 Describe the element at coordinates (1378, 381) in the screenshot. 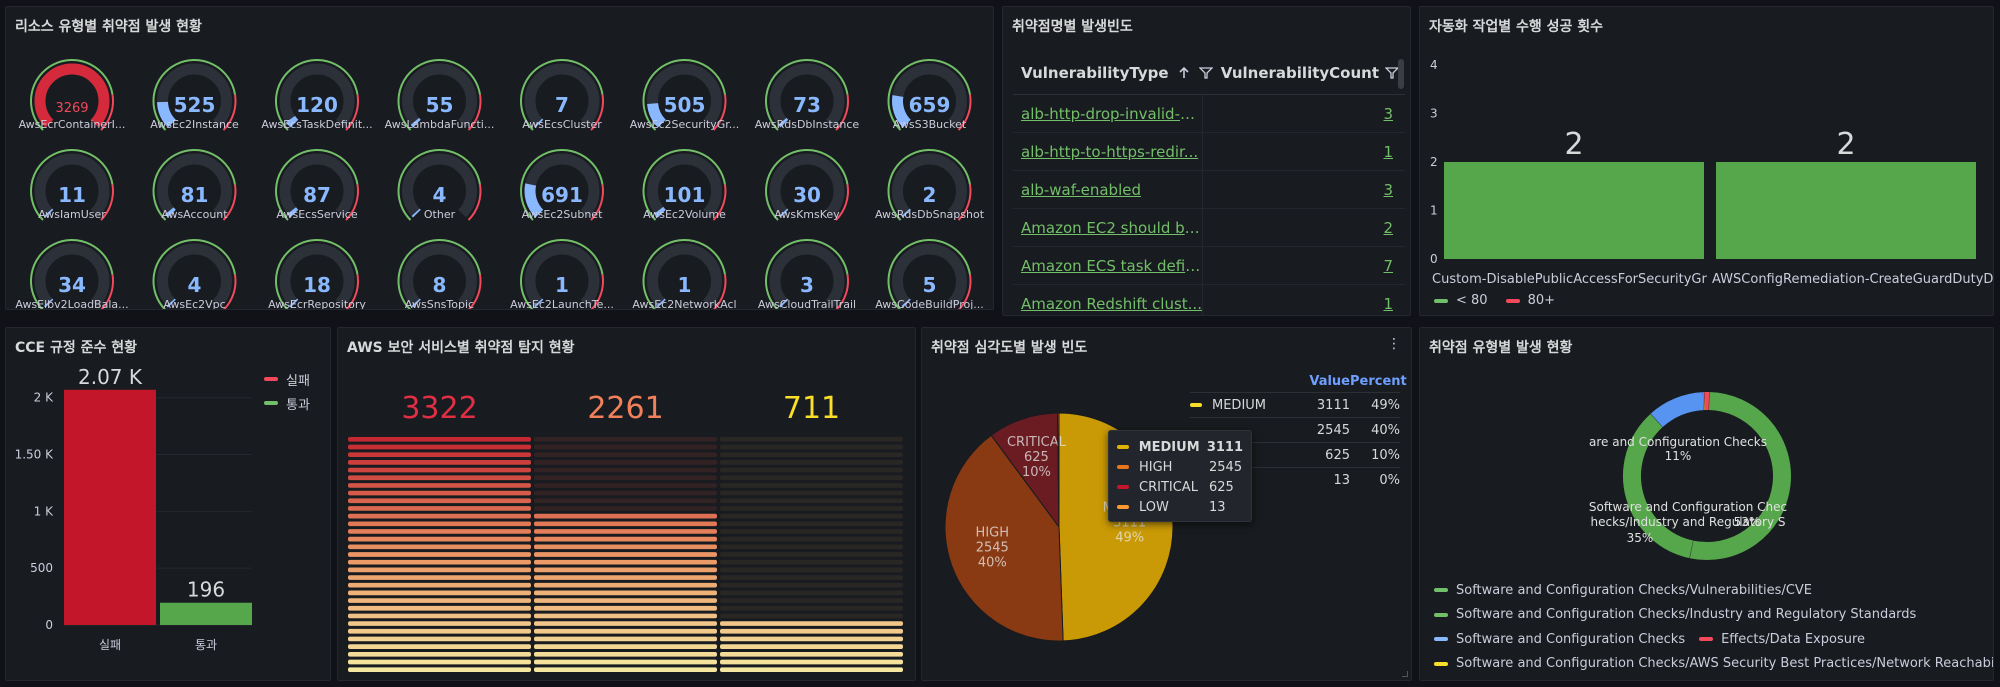

I see `column-header-percent: Percent` at that location.